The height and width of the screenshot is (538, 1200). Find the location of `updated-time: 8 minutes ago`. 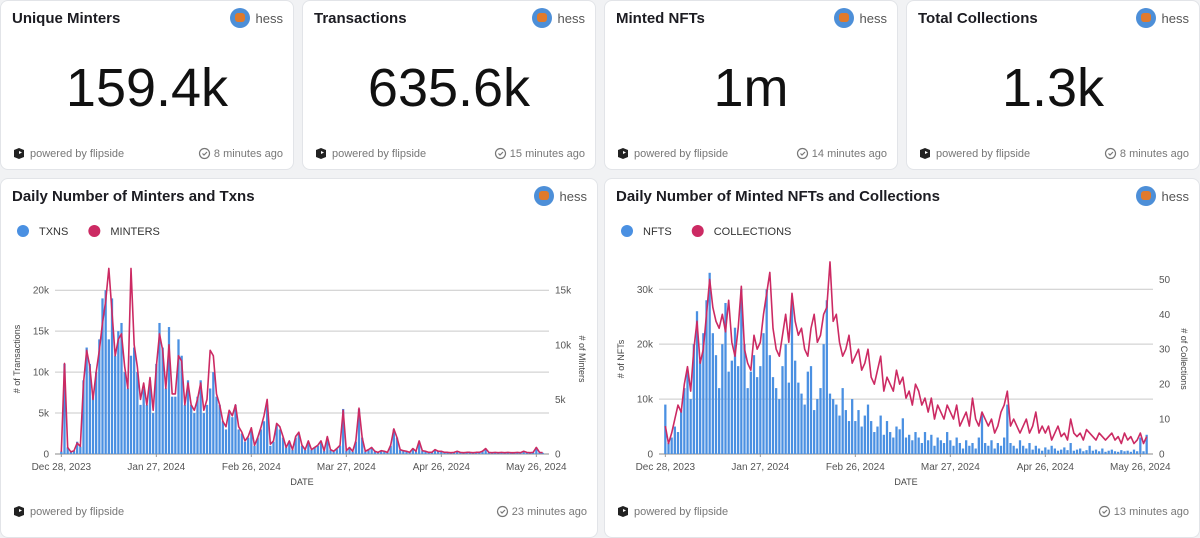

updated-time: 8 minutes ago is located at coordinates (1154, 153).